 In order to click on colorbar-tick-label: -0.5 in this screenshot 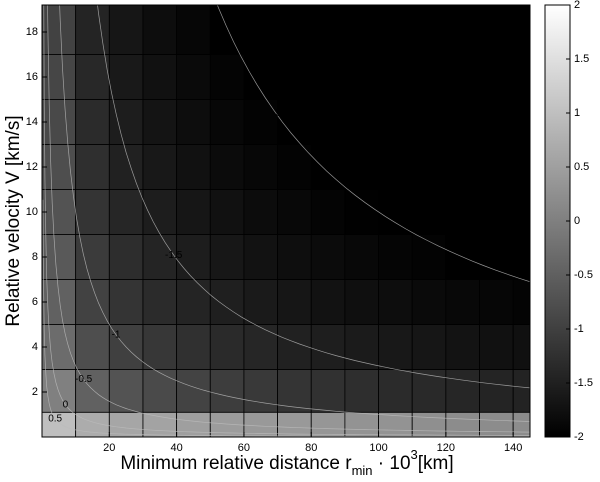, I will do `click(583, 275)`.